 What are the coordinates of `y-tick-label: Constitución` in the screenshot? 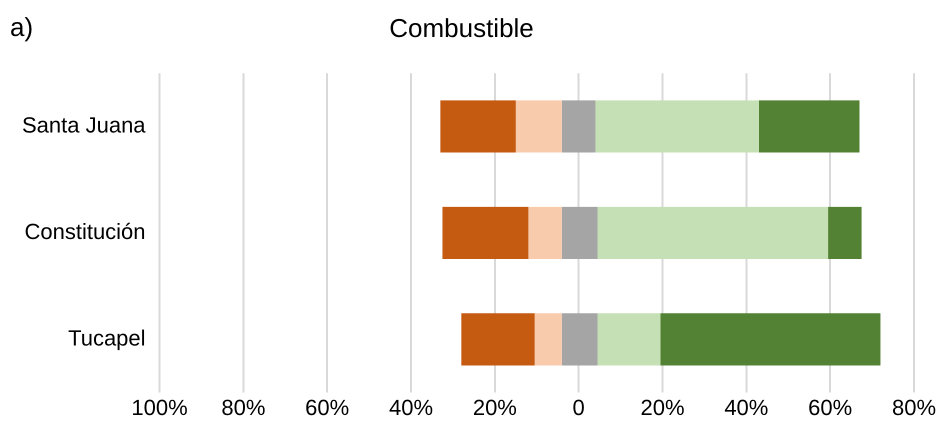 It's located at (85, 231).